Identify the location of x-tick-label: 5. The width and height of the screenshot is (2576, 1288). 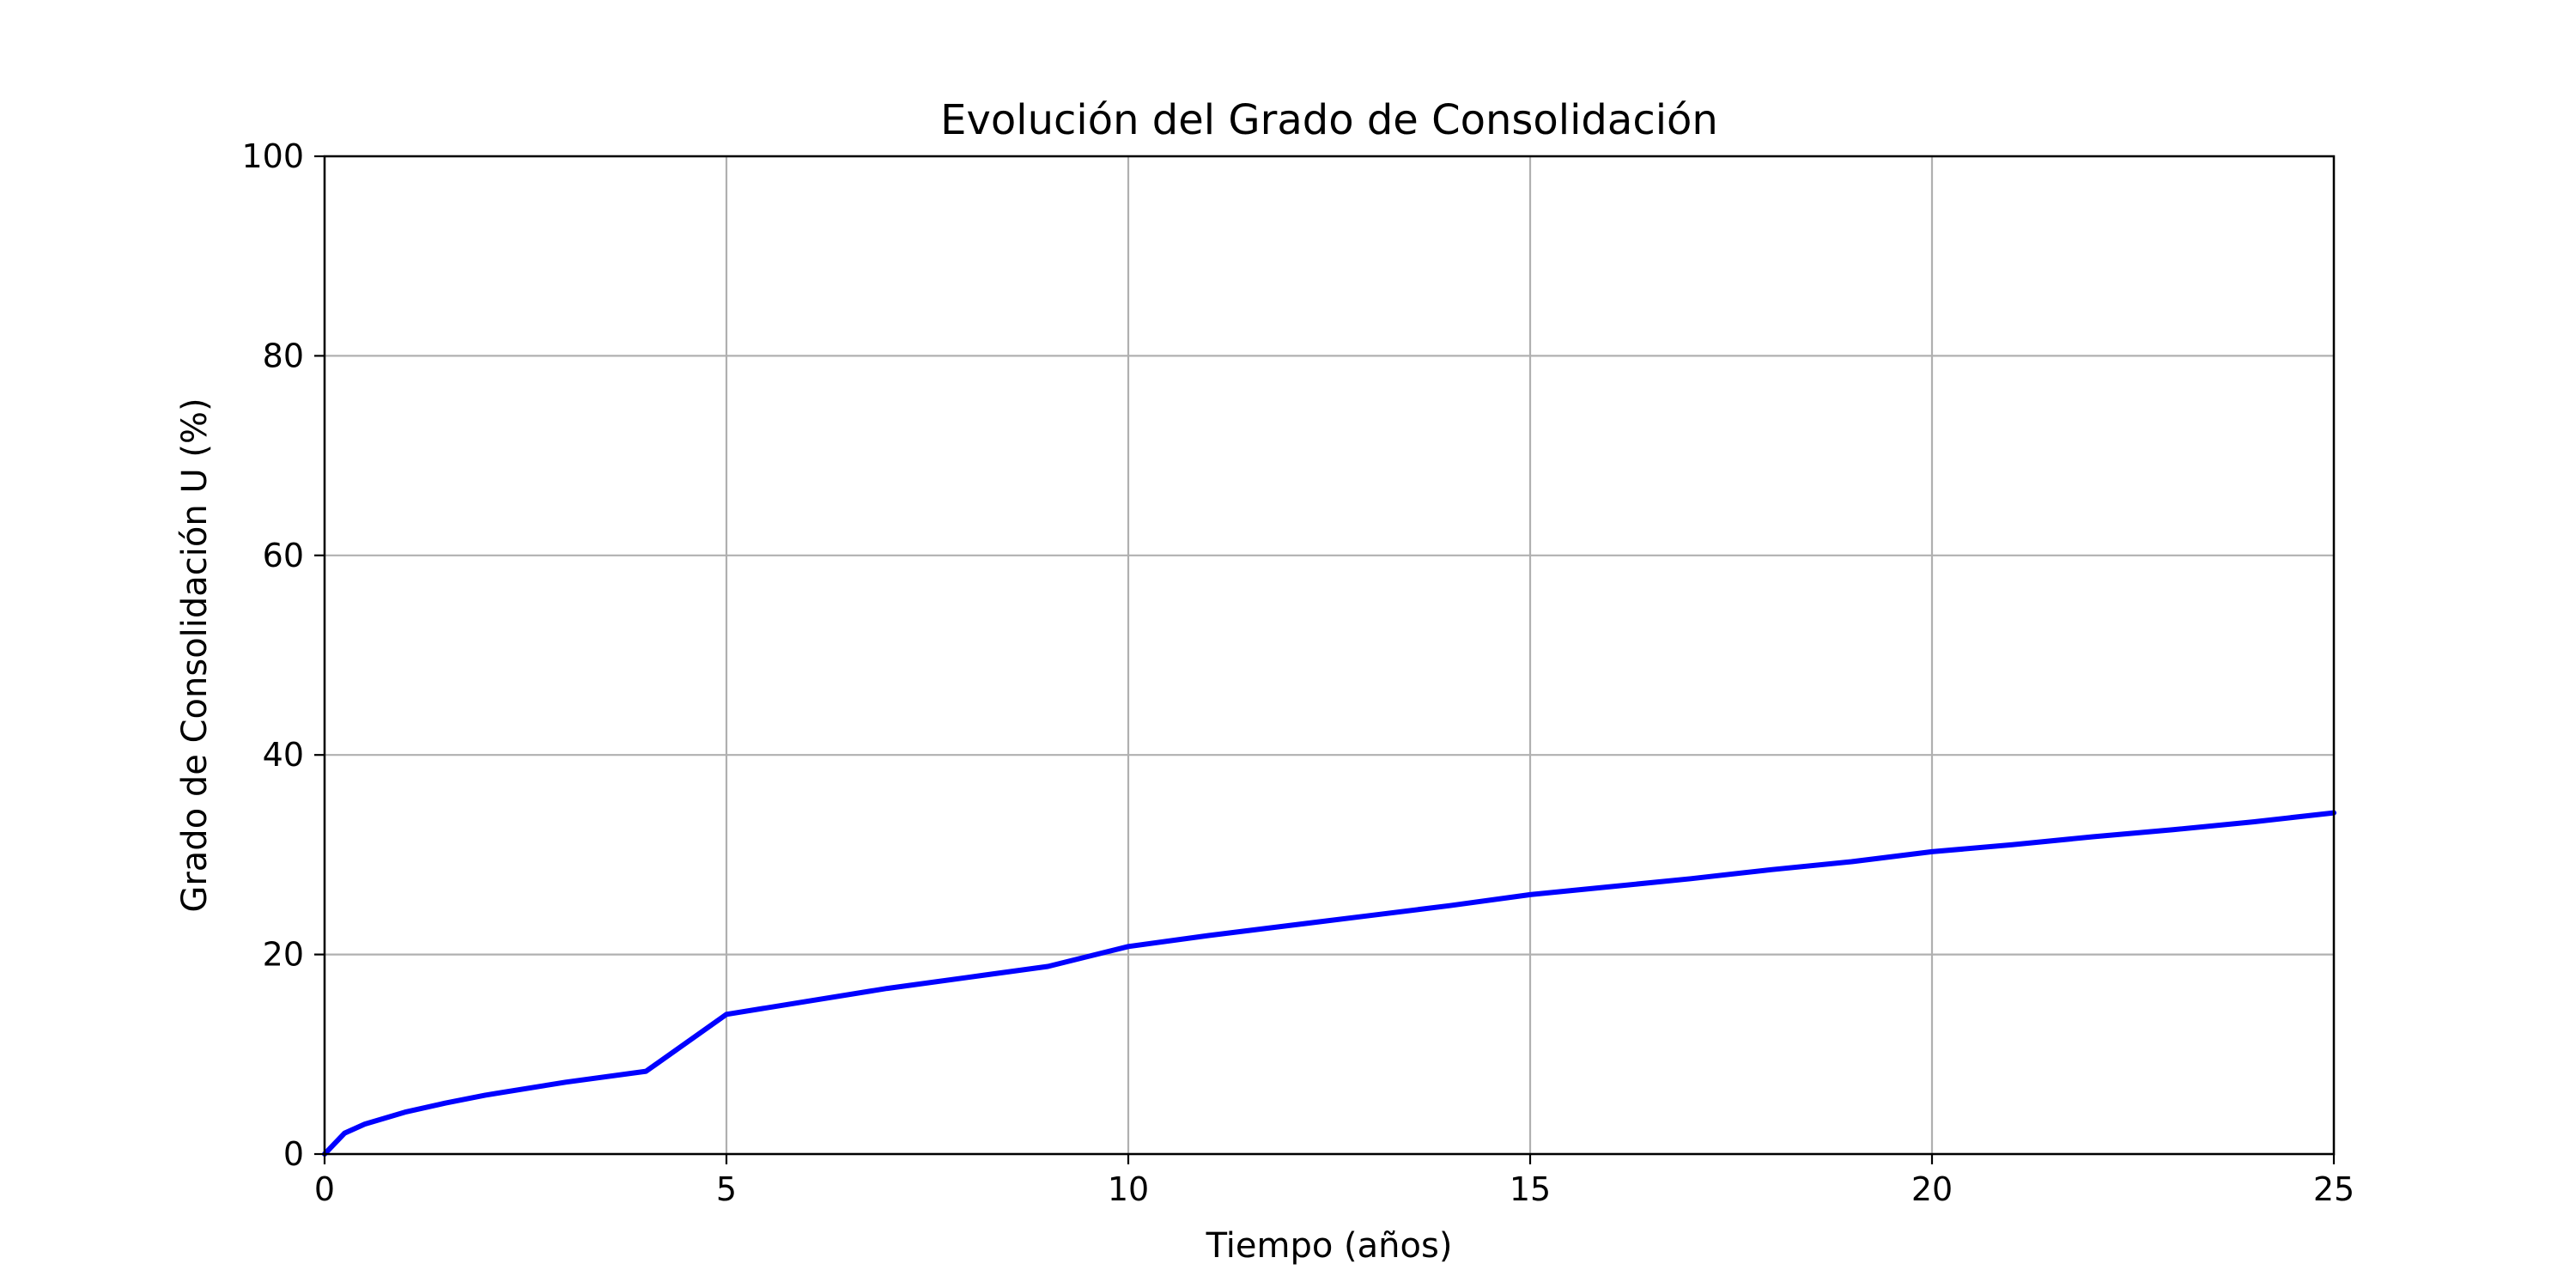
(726, 1189).